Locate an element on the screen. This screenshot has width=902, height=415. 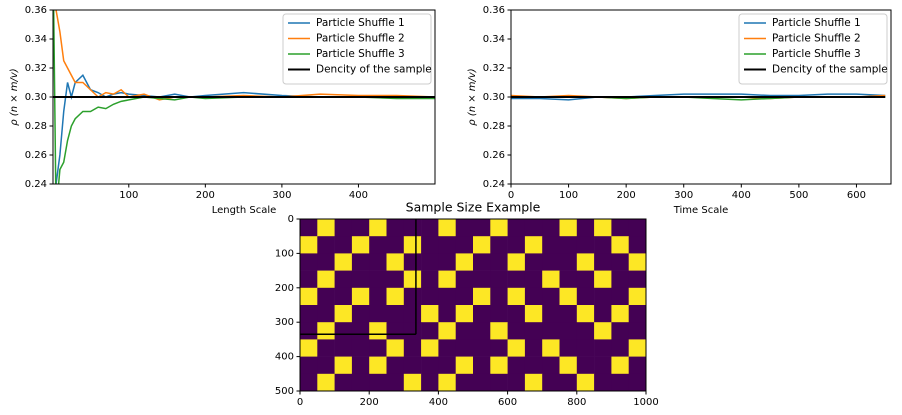
y-tick-label: 300 is located at coordinates (284, 322).